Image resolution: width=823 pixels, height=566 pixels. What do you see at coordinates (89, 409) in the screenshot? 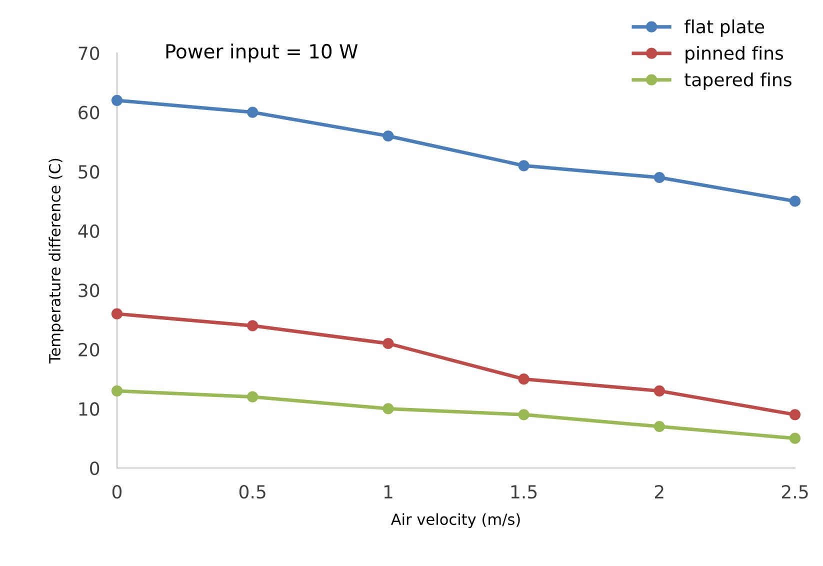
I see `y-tick-label: 10` at bounding box center [89, 409].